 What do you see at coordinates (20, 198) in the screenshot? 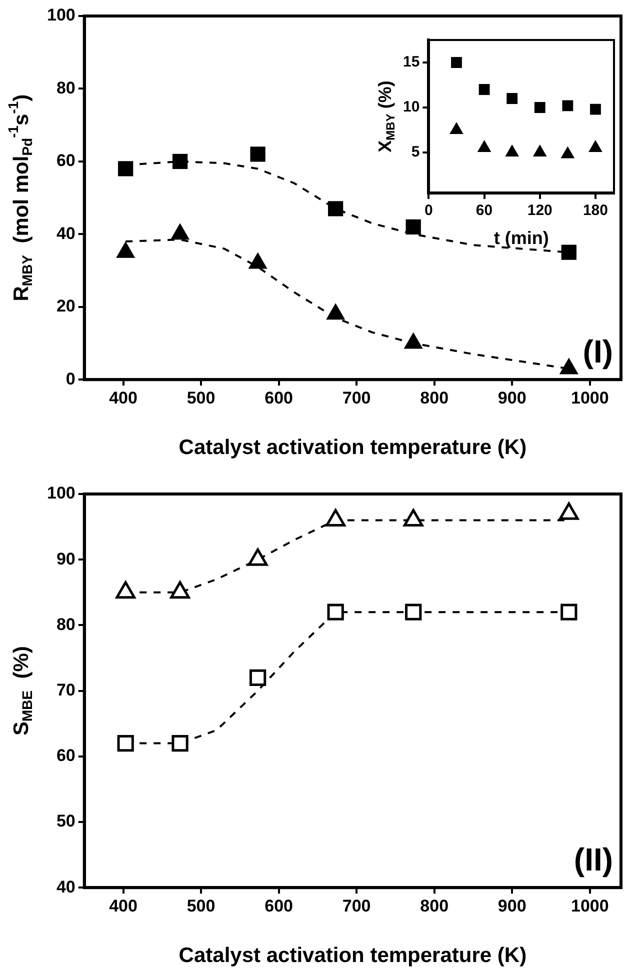
I see `y-axis-title: RMBY (mol molPd-1s-1)` at bounding box center [20, 198].